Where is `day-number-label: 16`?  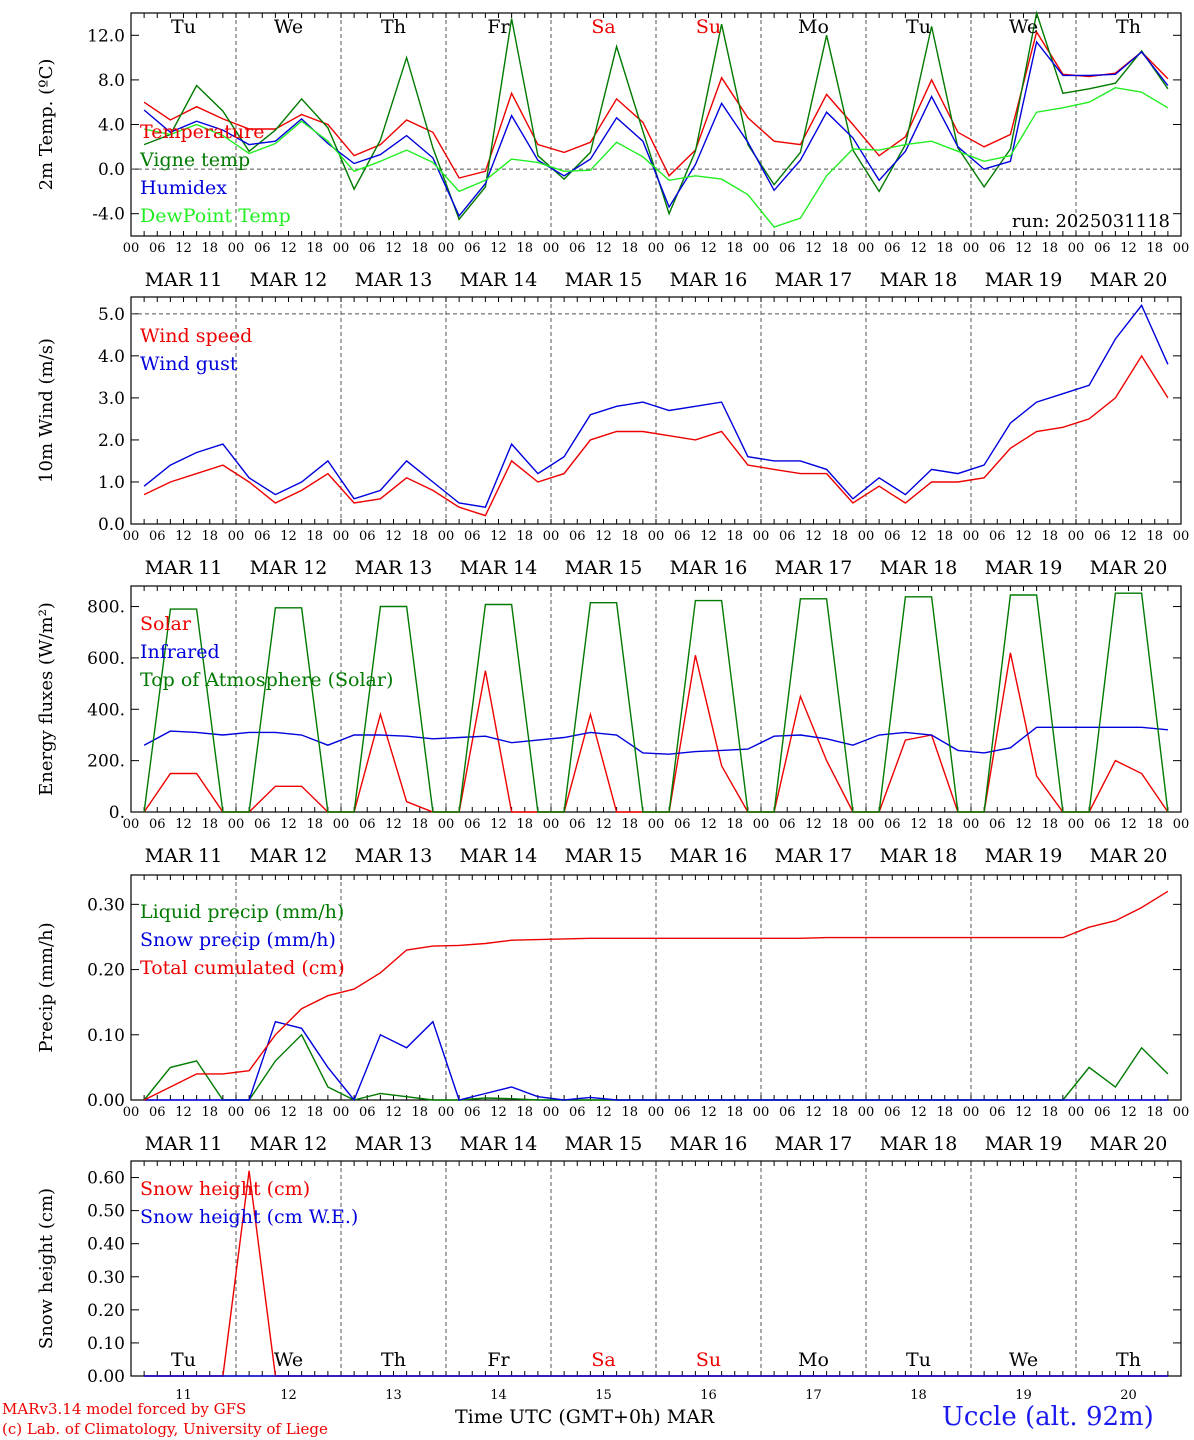
day-number-label: 16 is located at coordinates (708, 1395).